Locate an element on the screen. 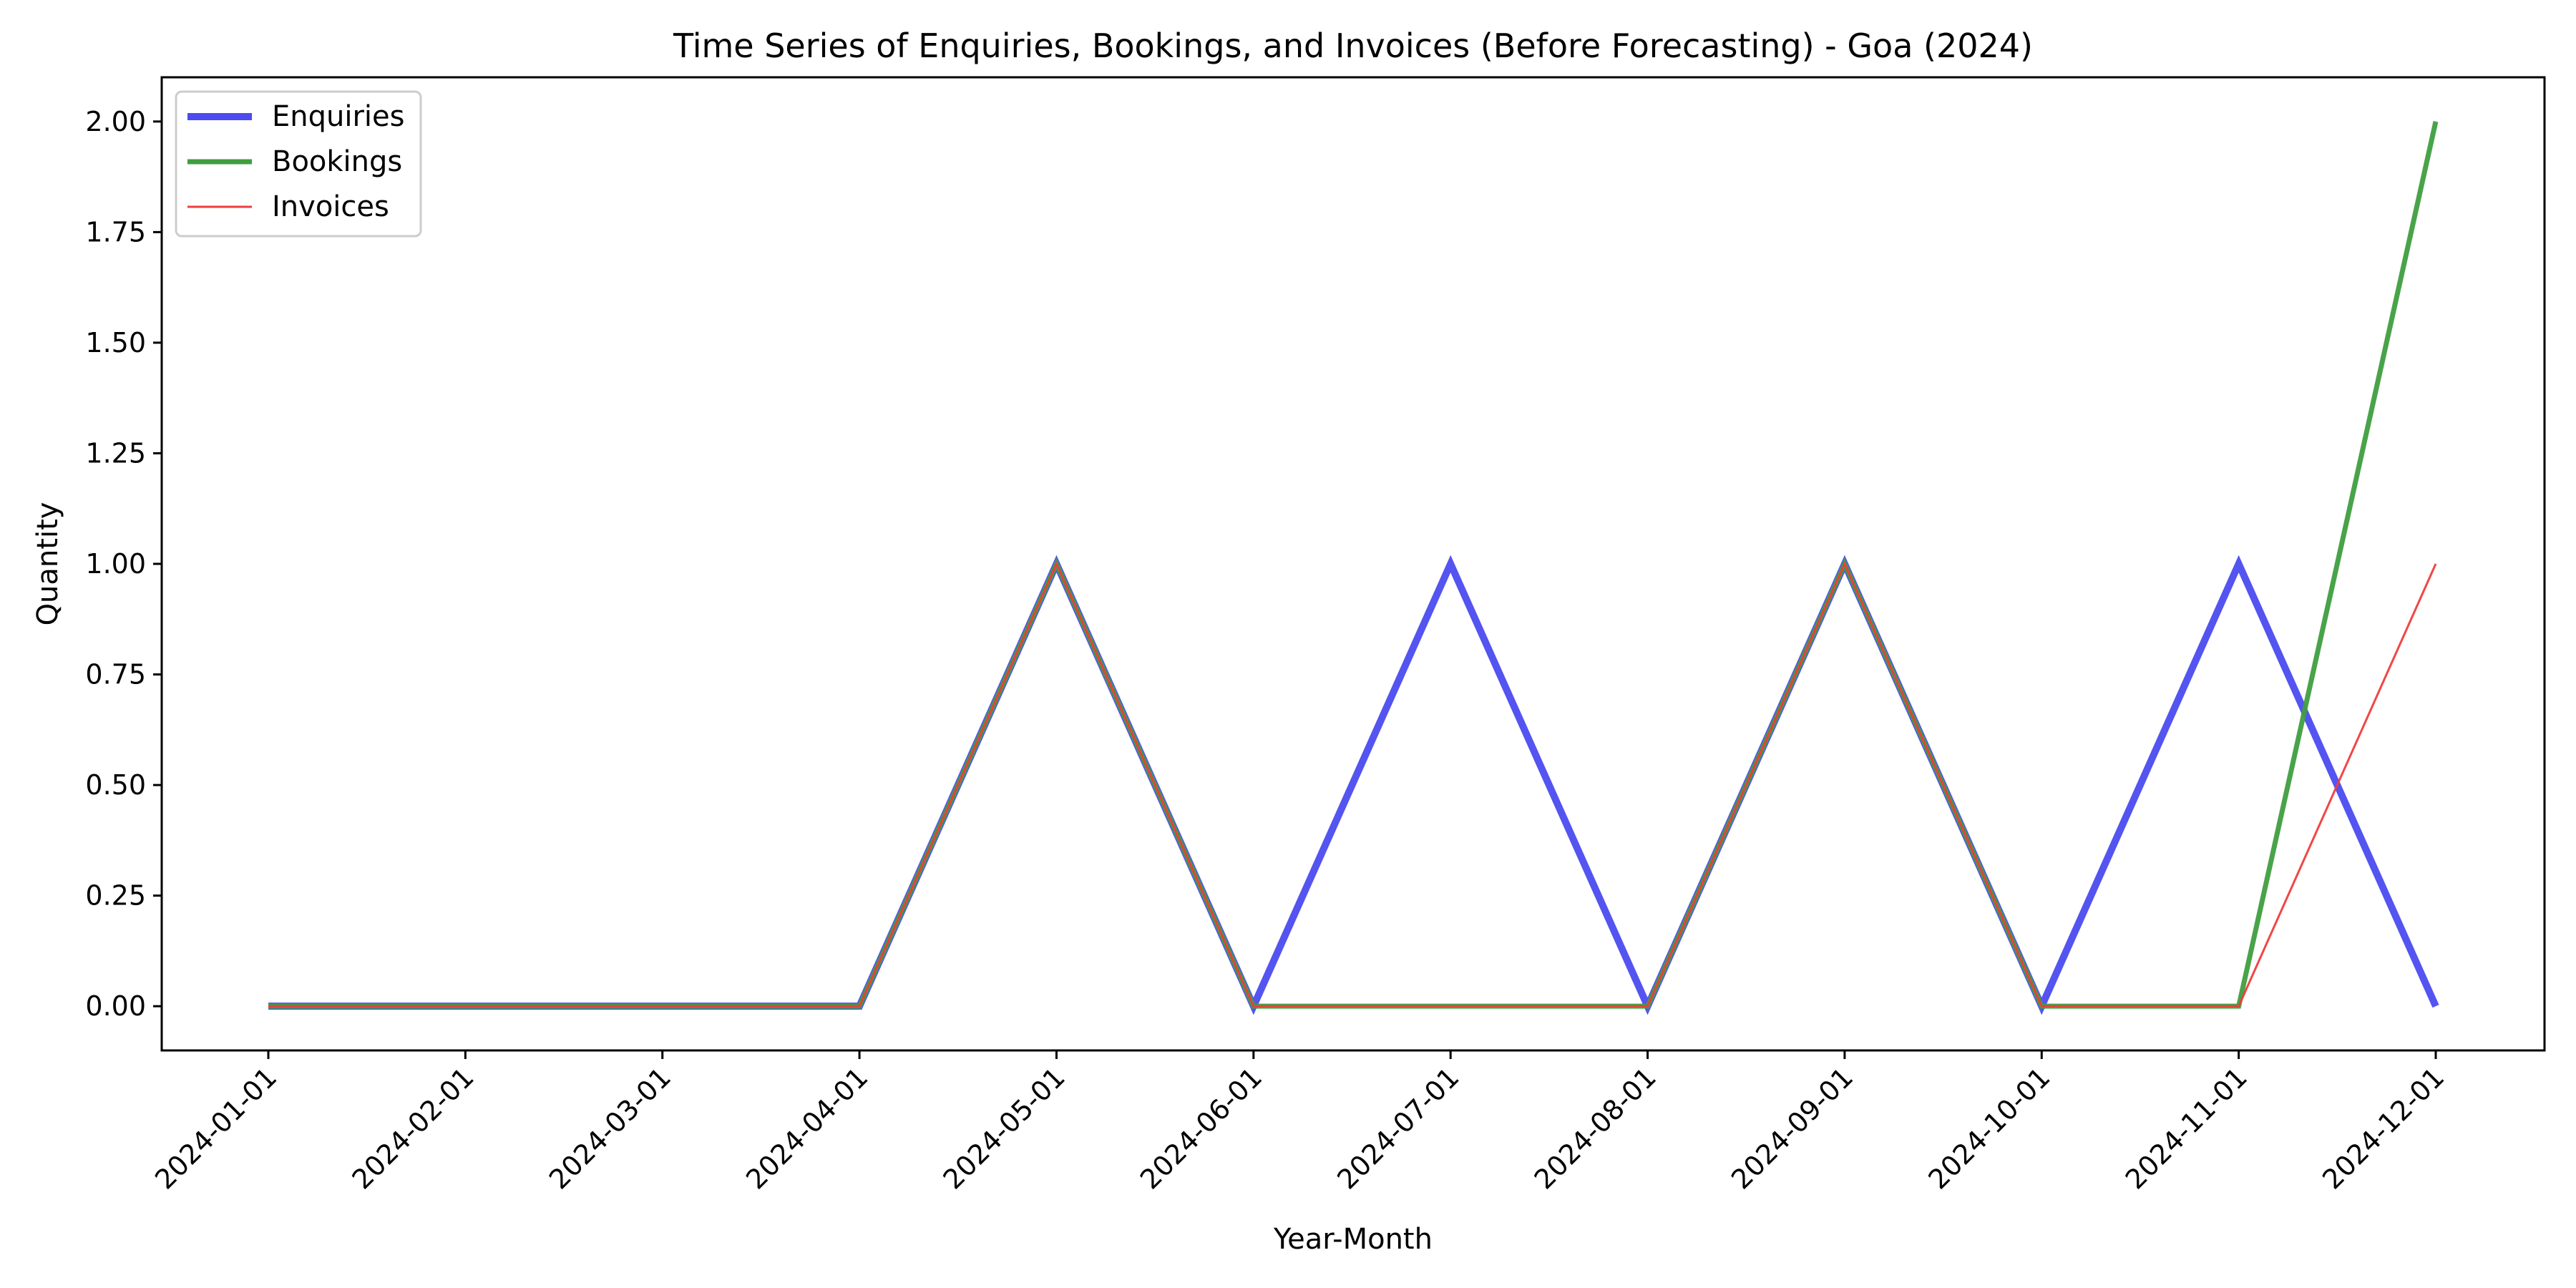 Image resolution: width=2576 pixels, height=1288 pixels. y-axis-ticks: 0.00 0.25 0.50 0.75 1.00 1.25 1.50 1.75 2.00 is located at coordinates (123, 564).